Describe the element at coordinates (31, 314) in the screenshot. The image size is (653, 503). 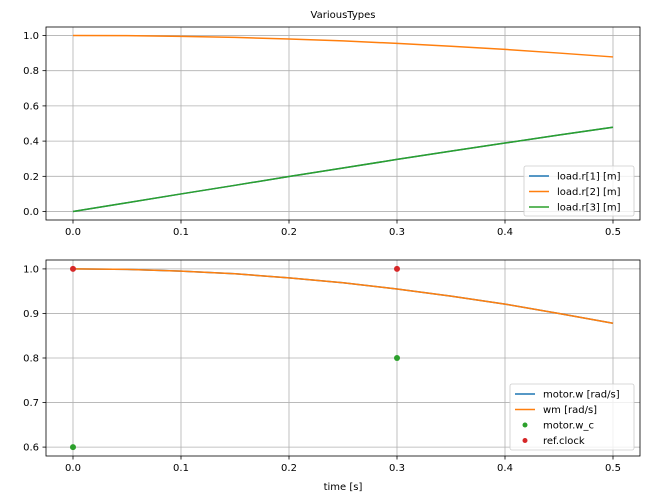
I see `y-tick-label: 0.9` at that location.